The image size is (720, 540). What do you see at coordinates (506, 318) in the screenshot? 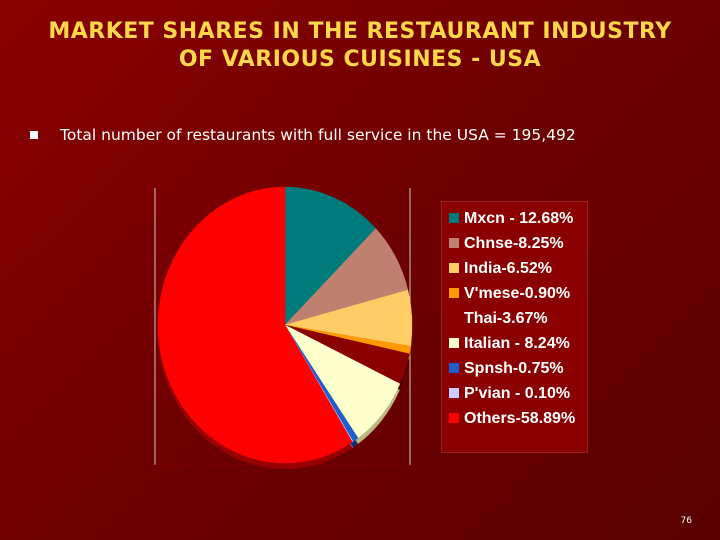
I see `legend-label: Thai-3.67%` at bounding box center [506, 318].